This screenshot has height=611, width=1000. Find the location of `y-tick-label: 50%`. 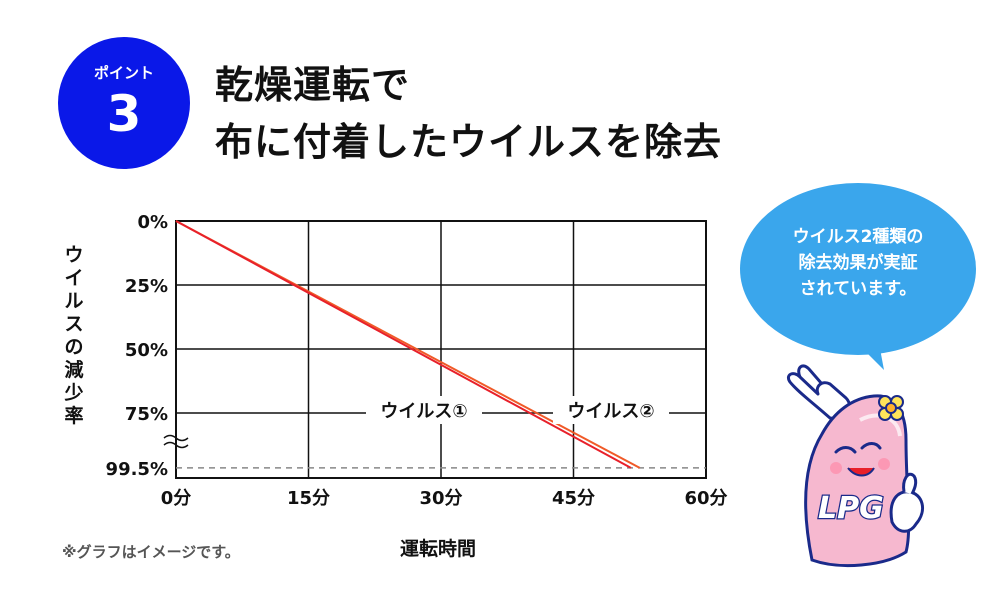

y-tick-label: 50% is located at coordinates (146, 350).